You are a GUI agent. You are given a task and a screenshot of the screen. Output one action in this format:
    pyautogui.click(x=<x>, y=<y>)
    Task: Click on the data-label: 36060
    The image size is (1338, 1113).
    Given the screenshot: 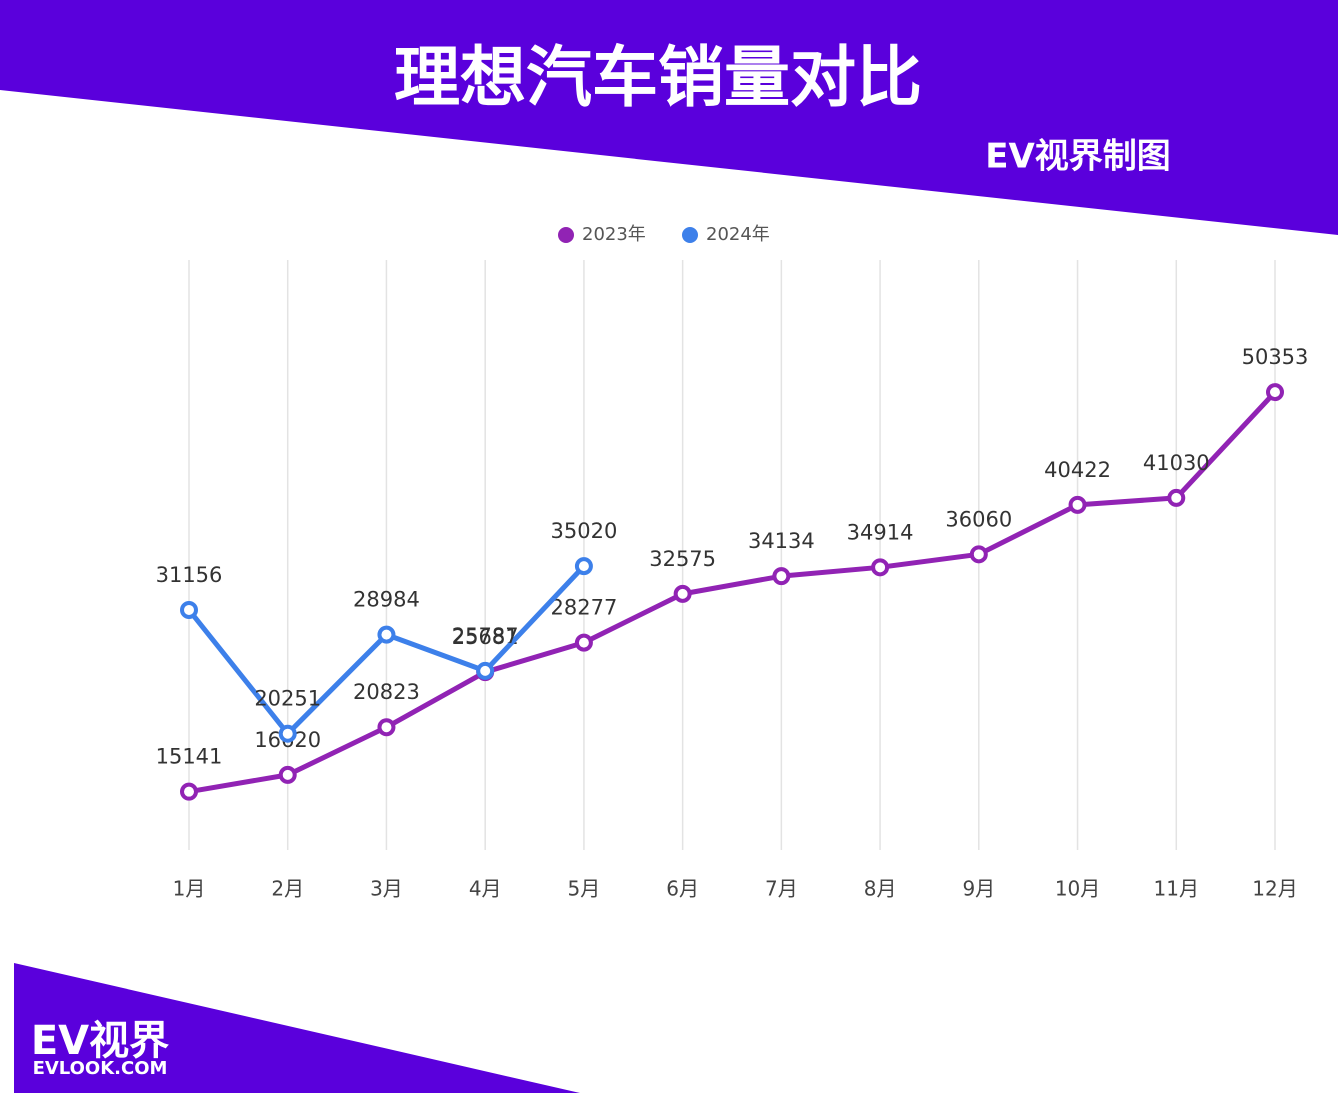 What is the action you would take?
    pyautogui.click(x=978, y=519)
    